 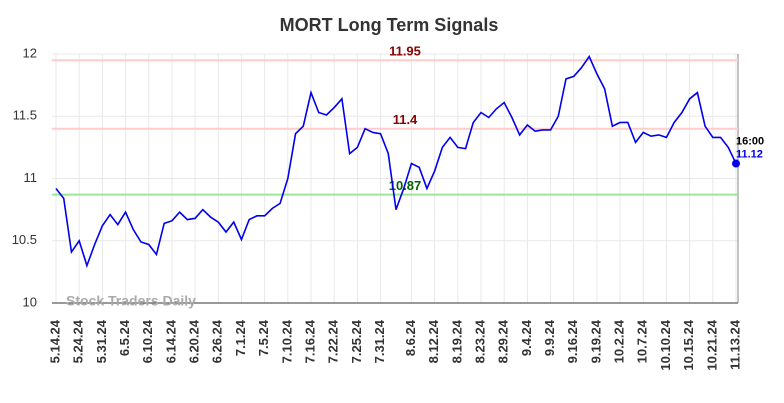 I want to click on signal-label: 11.95, so click(x=405, y=51).